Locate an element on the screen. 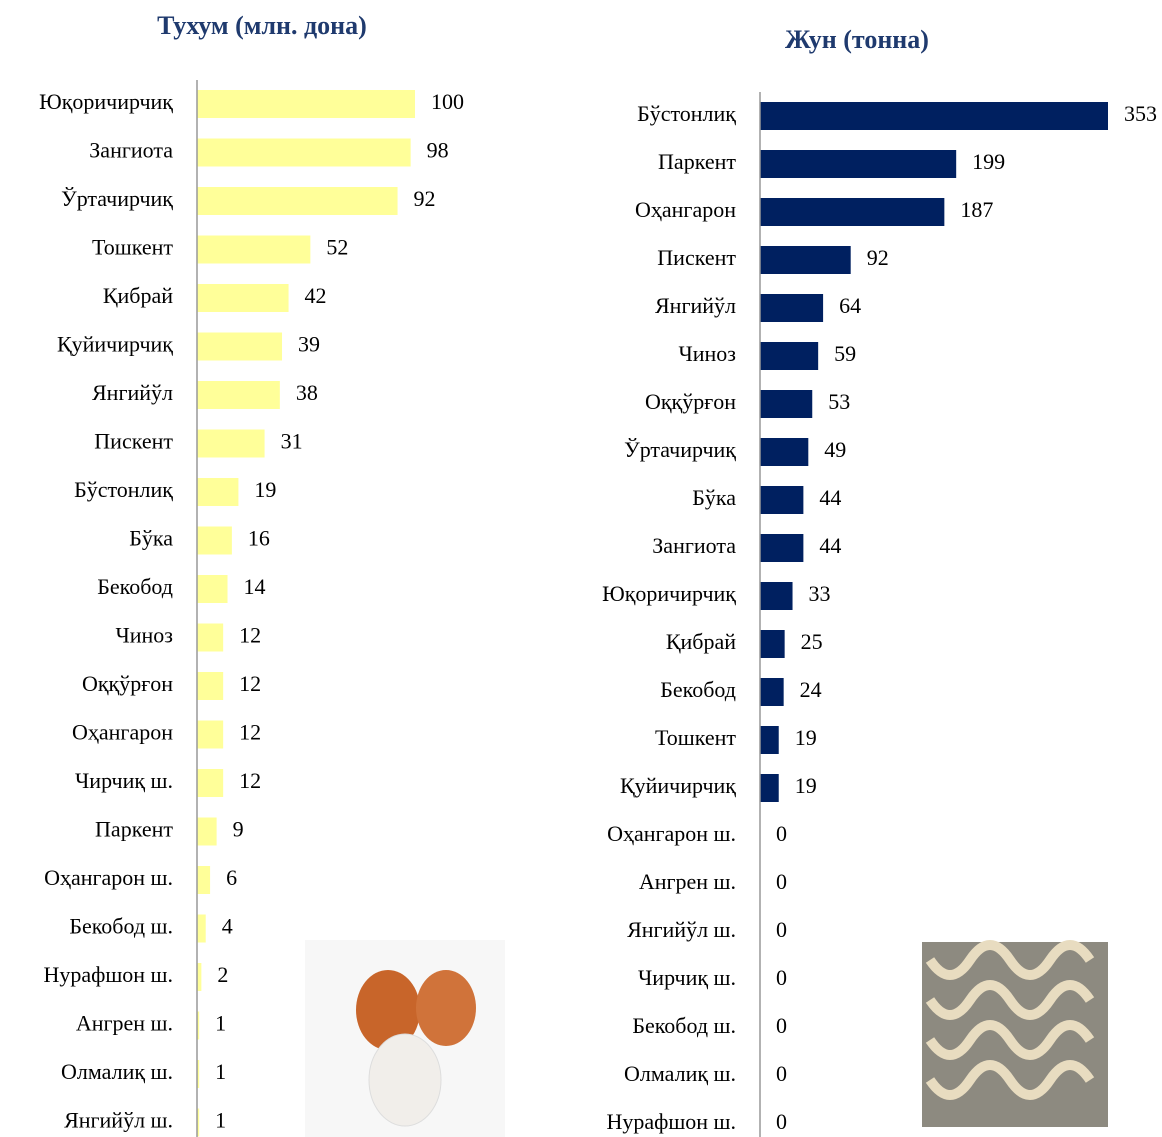 Image resolution: width=1162 pixels, height=1137 pixels. value-label: 53 is located at coordinates (839, 401).